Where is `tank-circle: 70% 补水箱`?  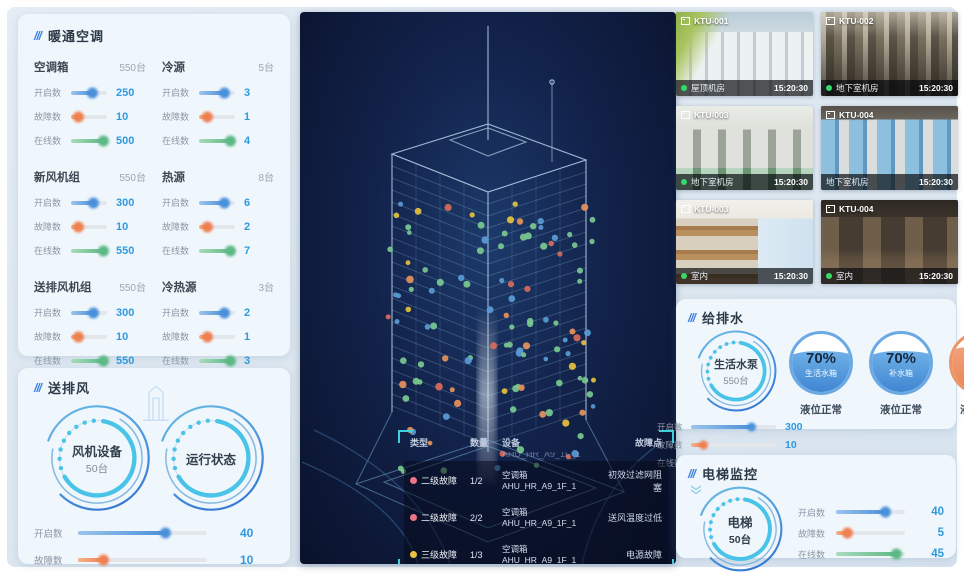 tank-circle: 70% 补水箱 is located at coordinates (901, 363).